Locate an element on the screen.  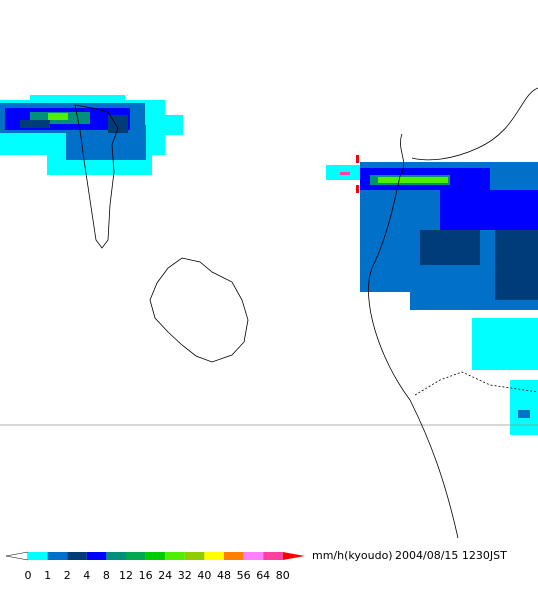
legend-level-label: 24 is located at coordinates (165, 575).